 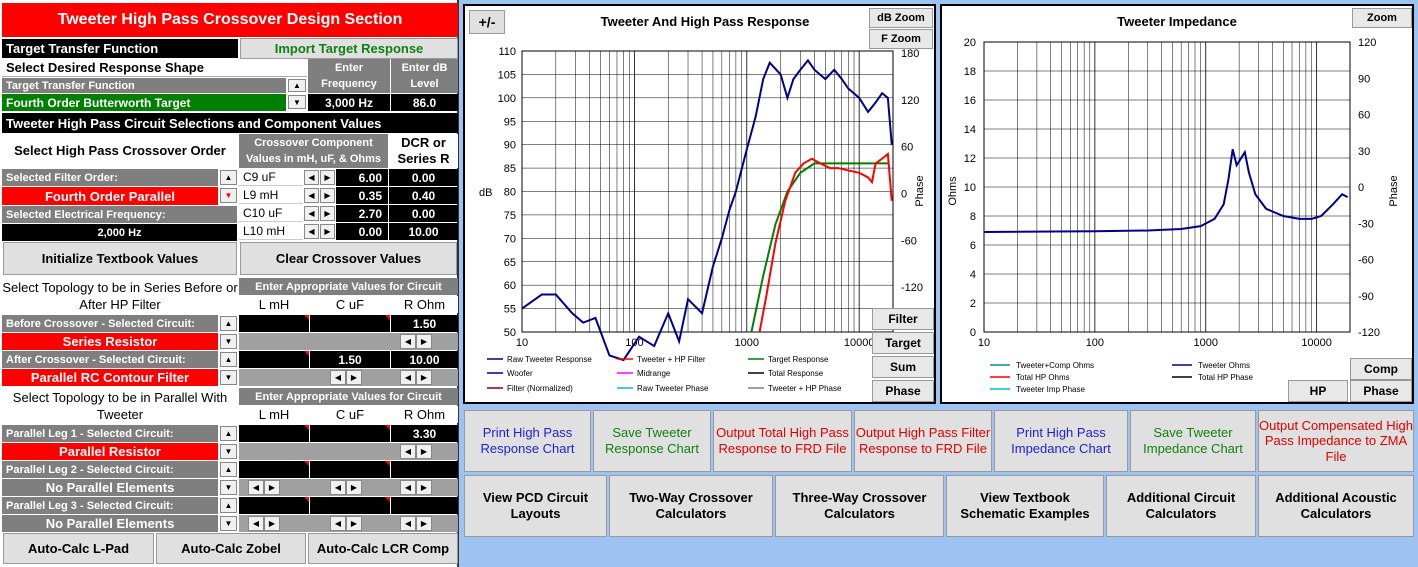 What do you see at coordinates (903, 367) in the screenshot?
I see `sum-view-button: Sum` at bounding box center [903, 367].